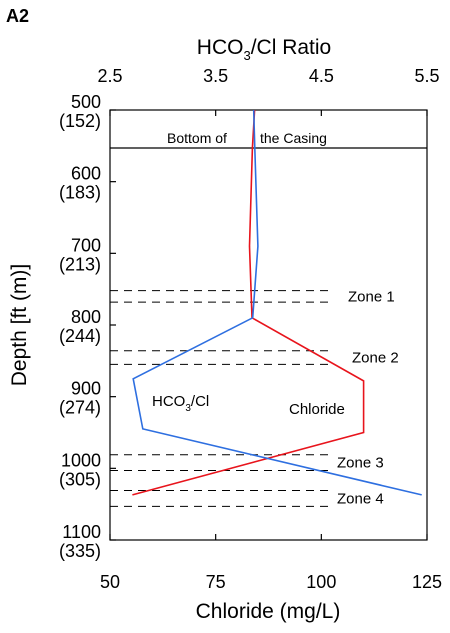 This screenshot has height=633, width=450. What do you see at coordinates (427, 582) in the screenshot?
I see `bottom-tick-label: 125` at bounding box center [427, 582].